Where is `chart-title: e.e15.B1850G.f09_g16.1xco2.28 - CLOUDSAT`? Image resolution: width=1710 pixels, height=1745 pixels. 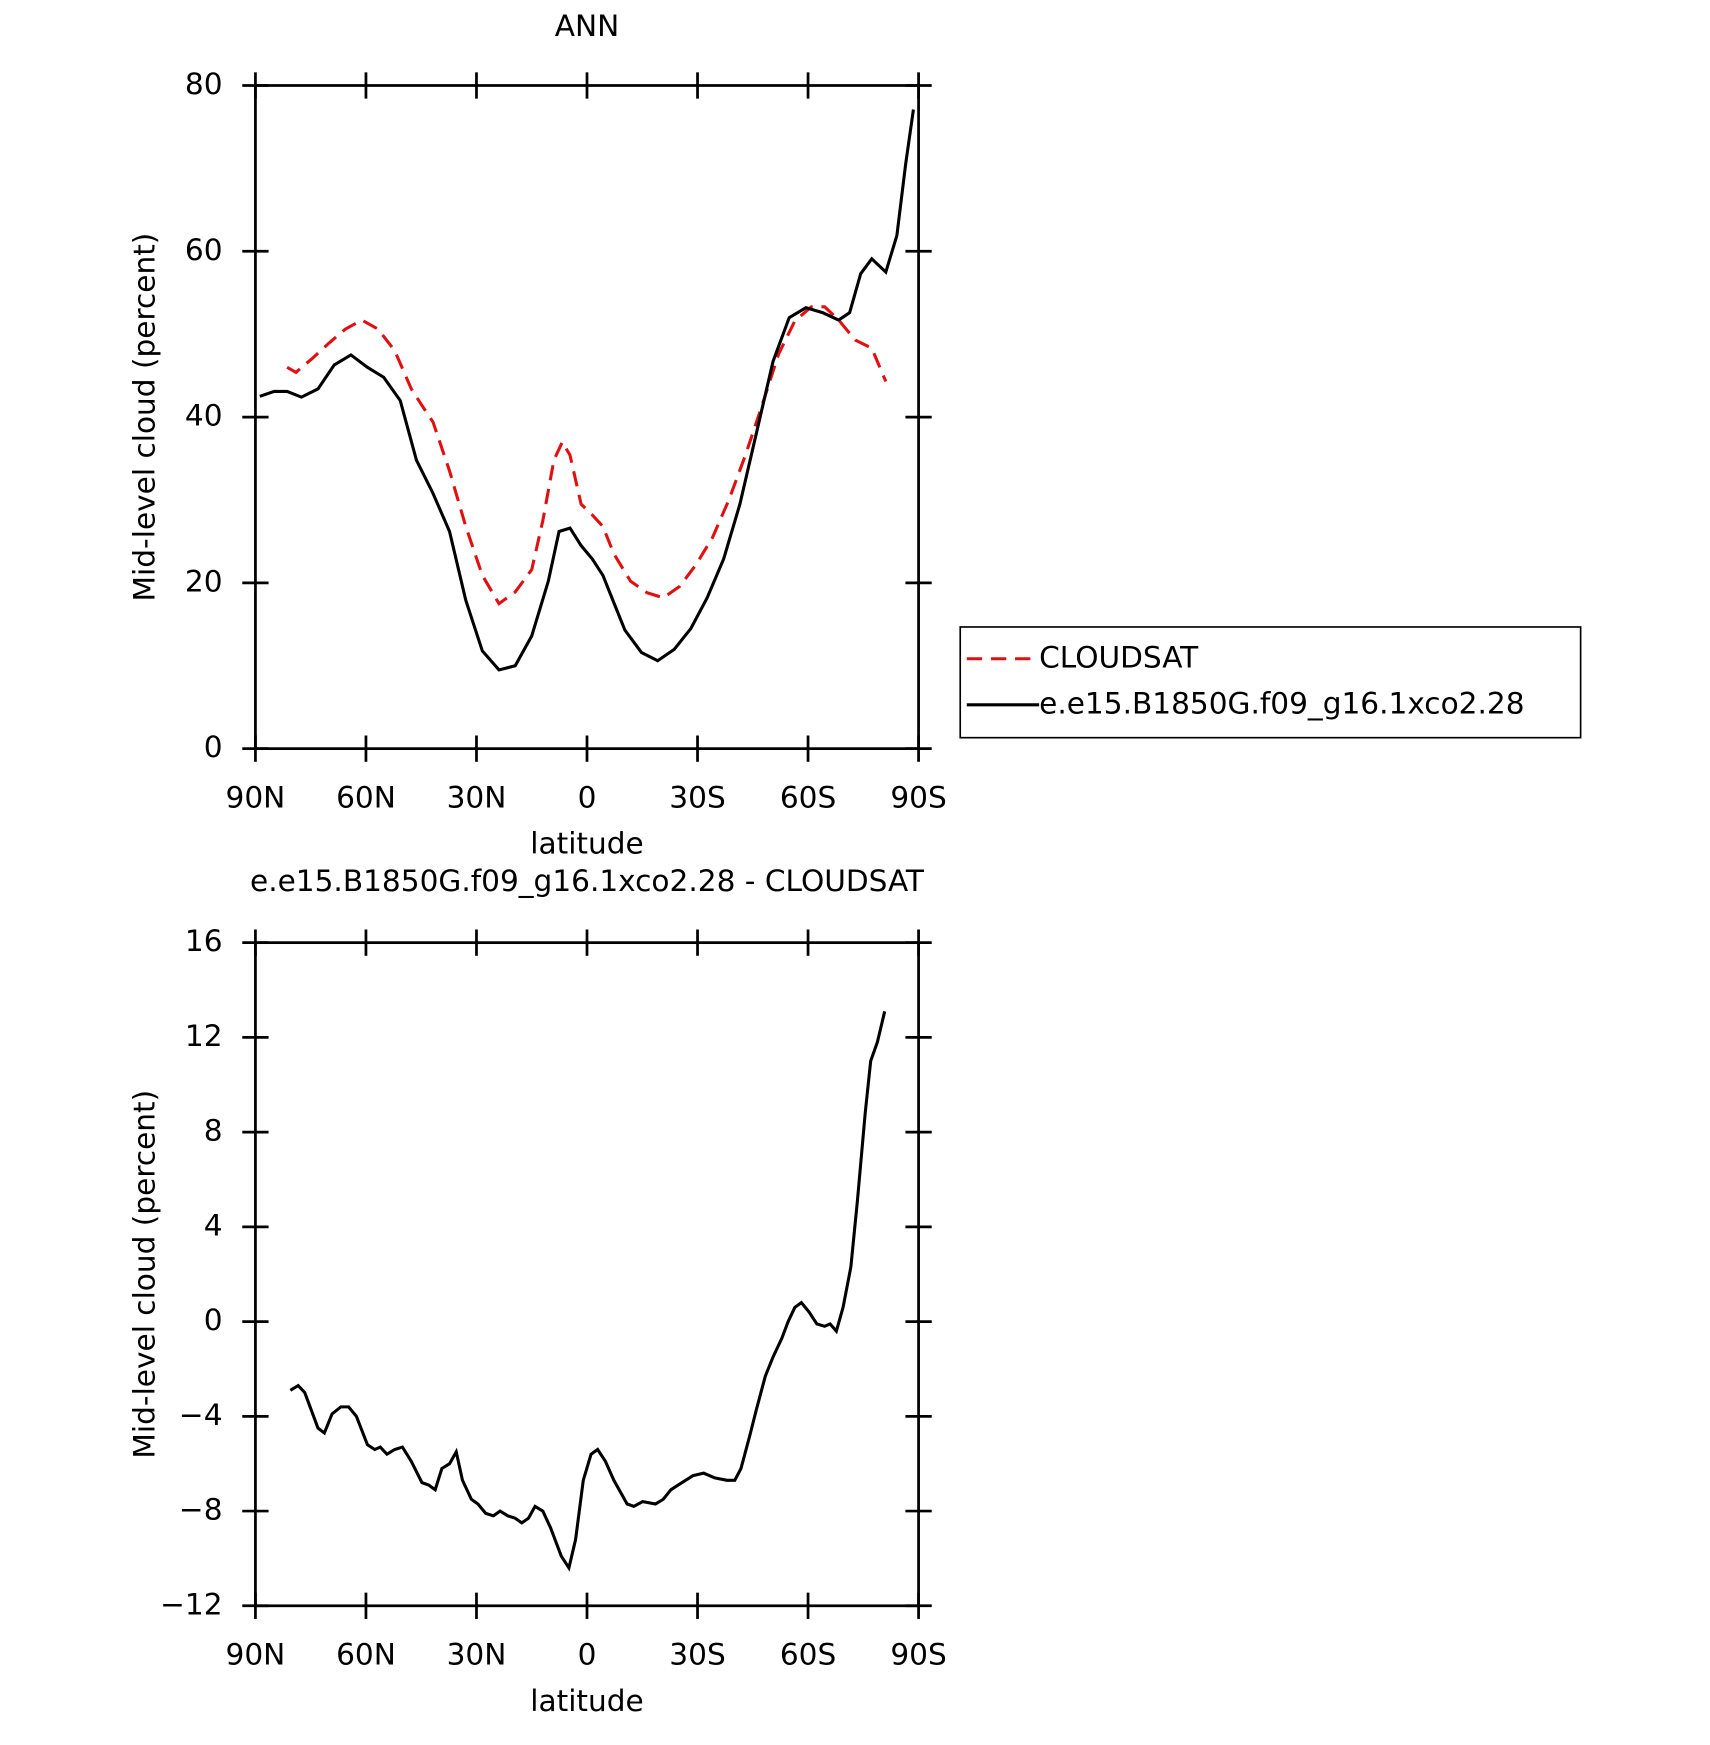 chart-title: e.e15.B1850G.f09_g16.1xco2.28 - CLOUDSAT is located at coordinates (587, 881).